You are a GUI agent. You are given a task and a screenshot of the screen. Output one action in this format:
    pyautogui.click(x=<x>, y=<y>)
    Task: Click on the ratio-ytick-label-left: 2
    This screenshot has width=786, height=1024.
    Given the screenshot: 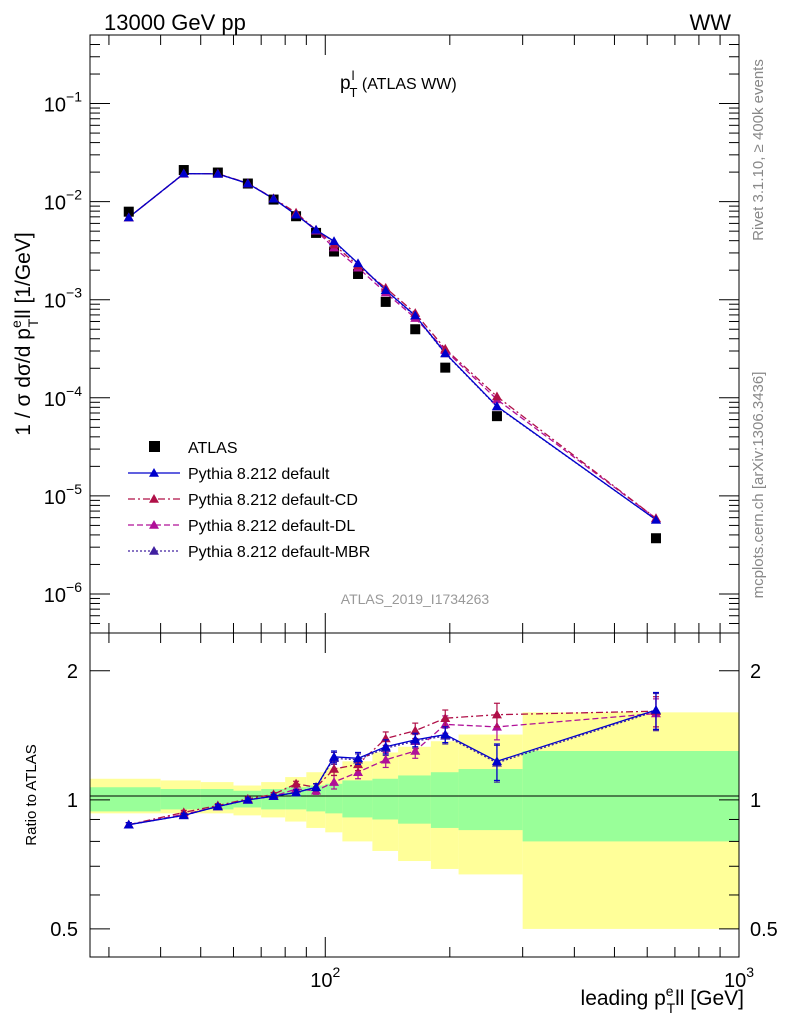 What is the action you would take?
    pyautogui.click(x=72, y=672)
    